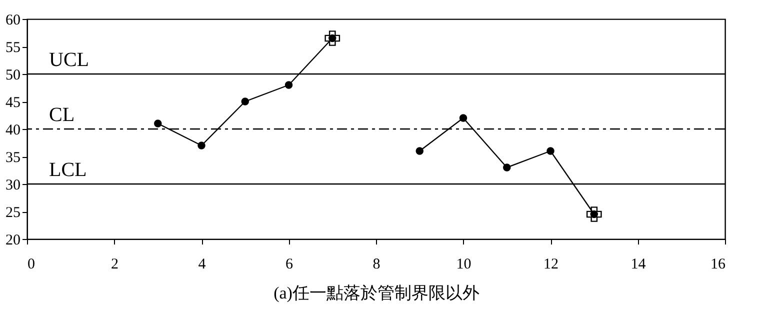 The height and width of the screenshot is (336, 757). Describe the element at coordinates (114, 264) in the screenshot. I see `x-tick-label: 2` at that location.